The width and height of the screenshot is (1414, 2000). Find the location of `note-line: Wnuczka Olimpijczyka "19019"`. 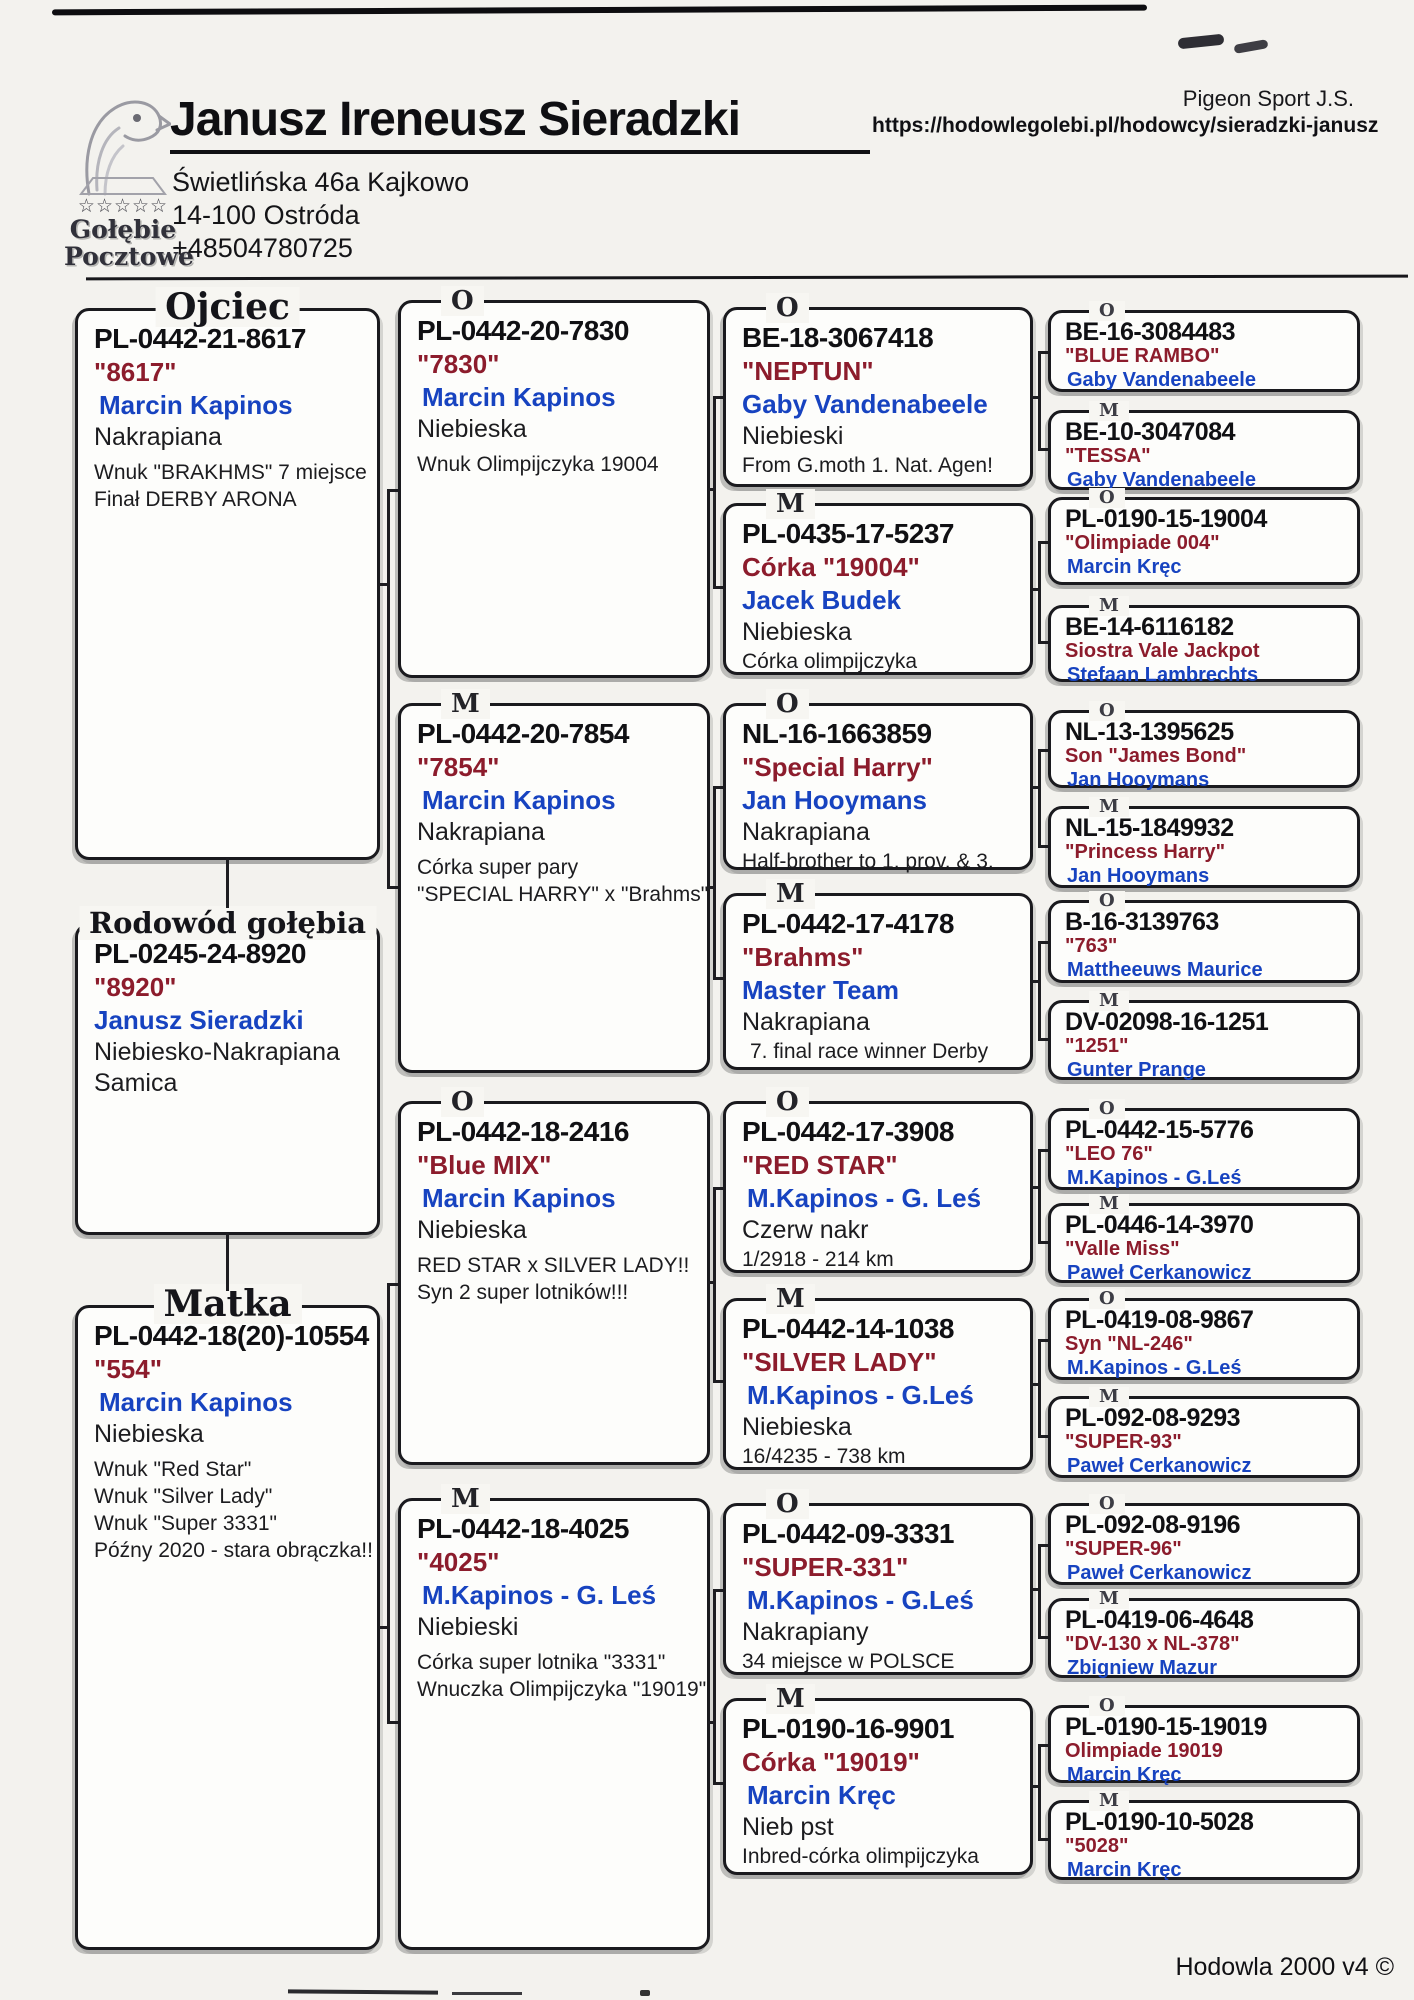

note-line: Wnuczka Olimpijczyka "19019" is located at coordinates (562, 1689).